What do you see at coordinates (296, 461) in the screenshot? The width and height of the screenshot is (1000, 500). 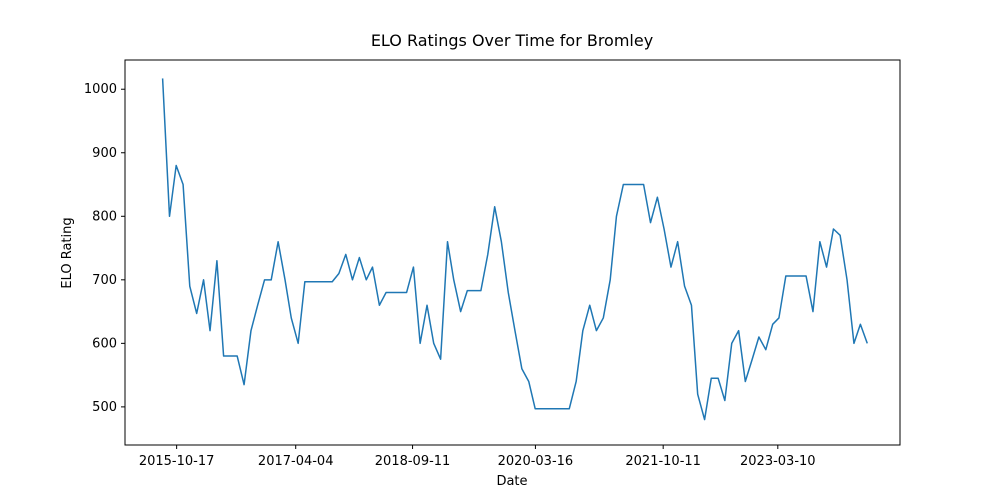 I see `x-tick-label: 2017-04-04` at bounding box center [296, 461].